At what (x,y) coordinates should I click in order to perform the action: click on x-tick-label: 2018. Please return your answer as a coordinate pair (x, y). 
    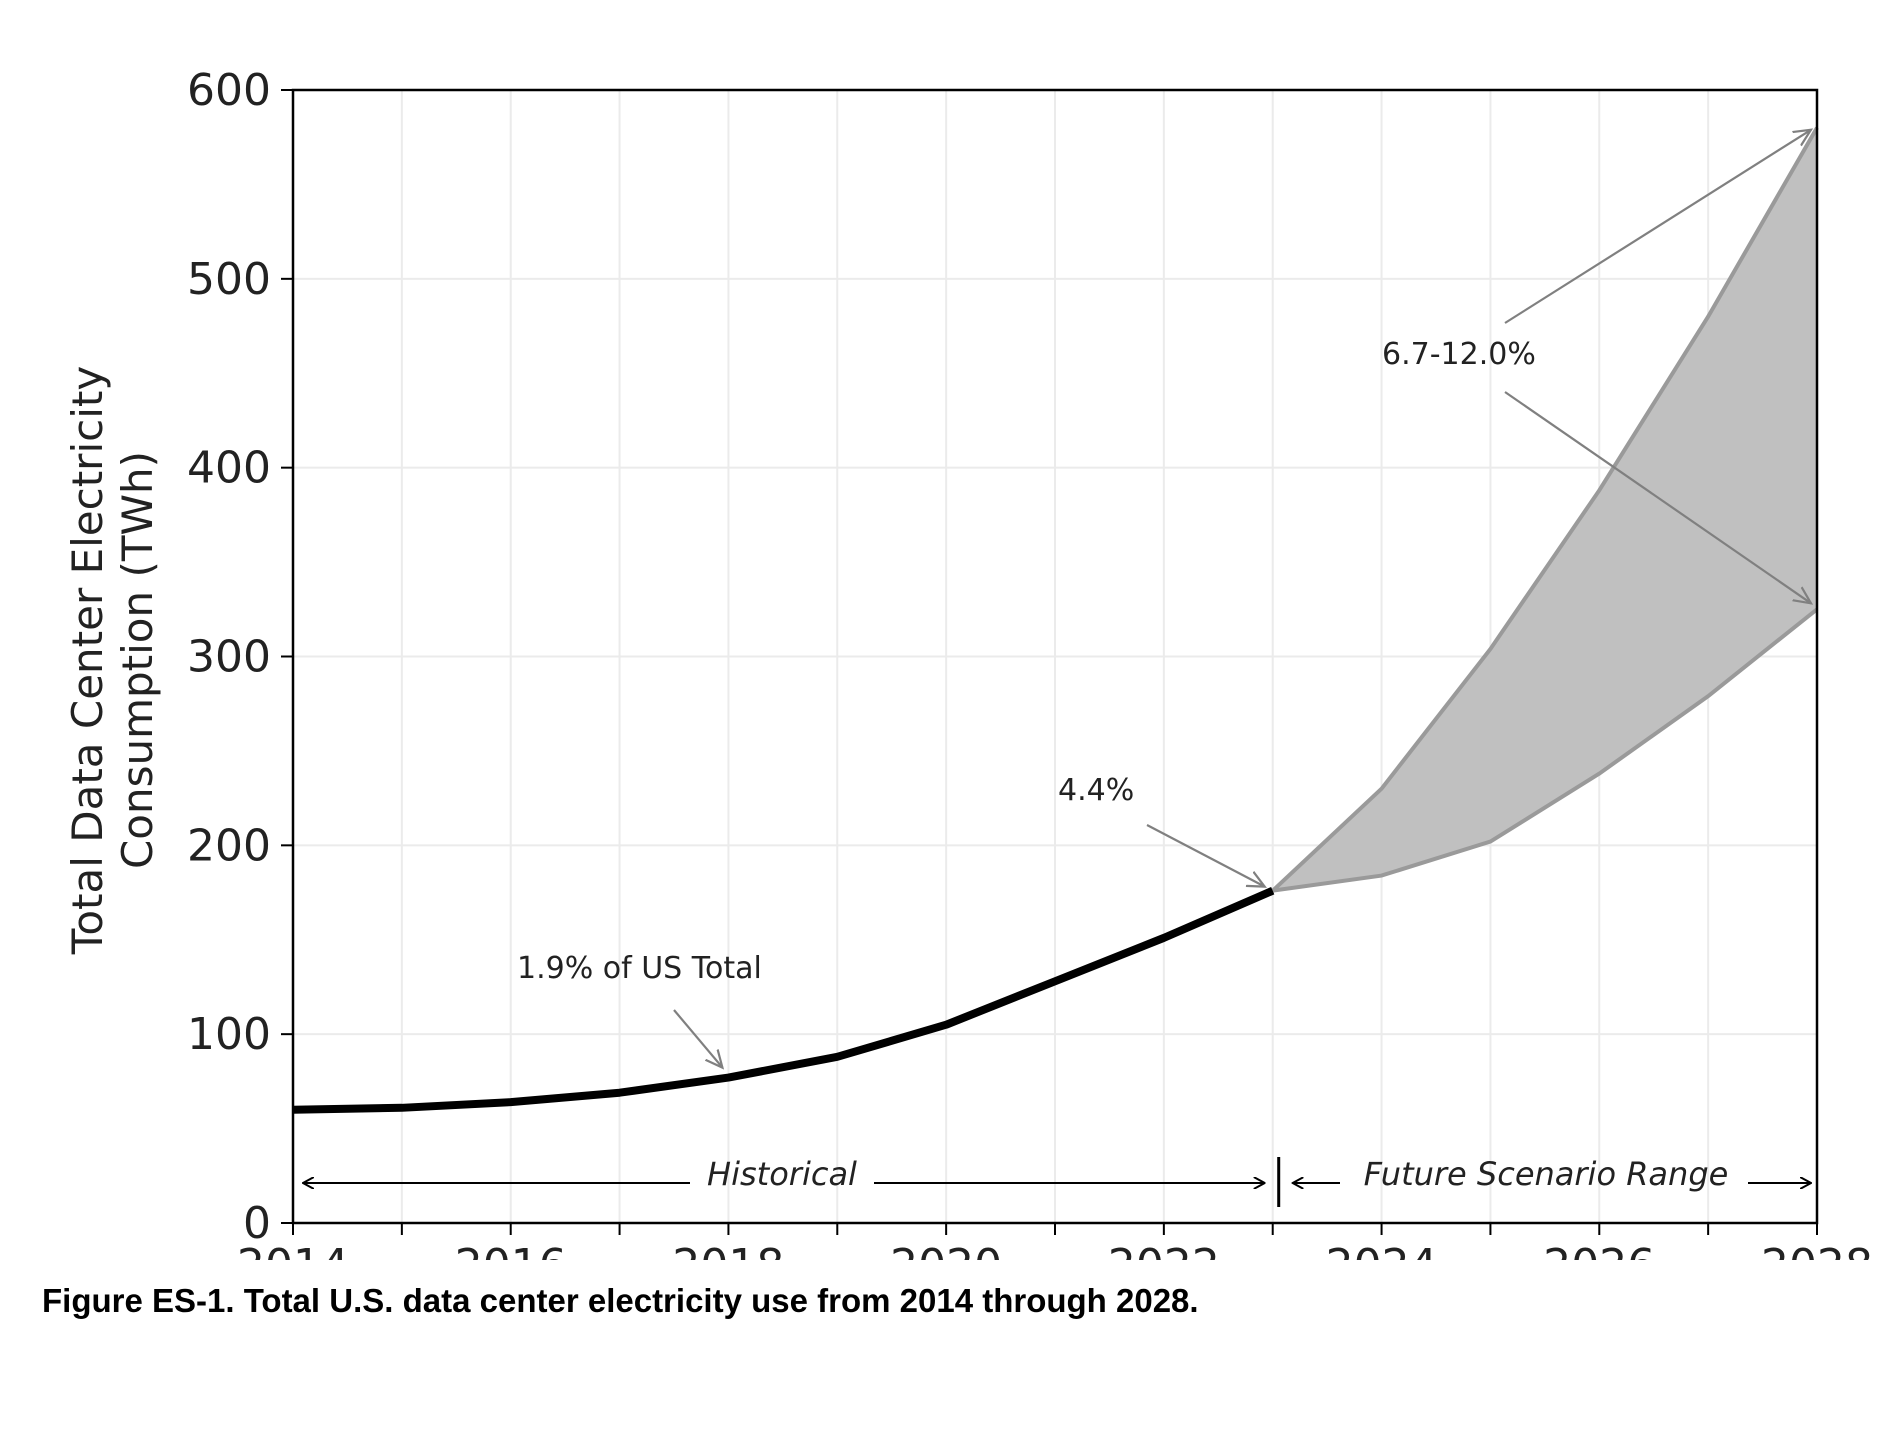
    Looking at the image, I should click on (728, 1250).